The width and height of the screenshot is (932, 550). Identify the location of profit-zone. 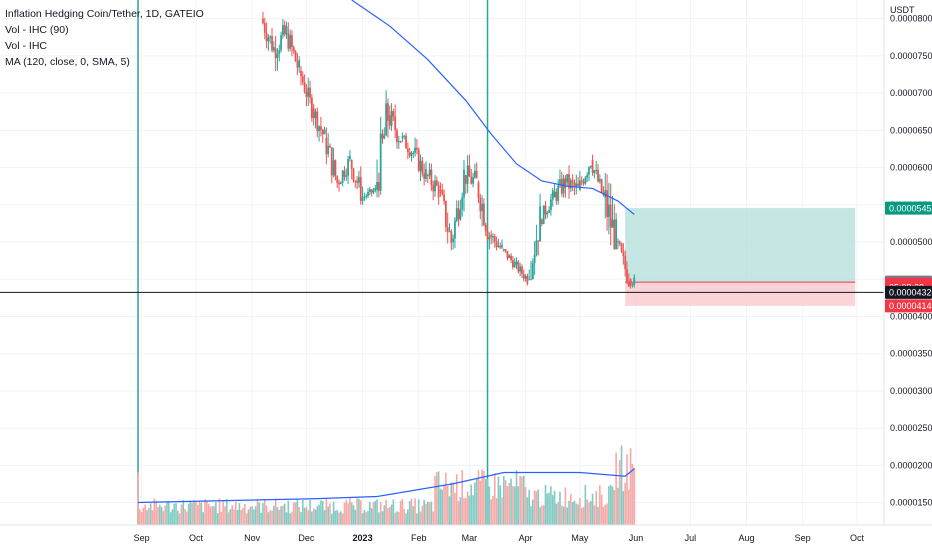
(740, 245).